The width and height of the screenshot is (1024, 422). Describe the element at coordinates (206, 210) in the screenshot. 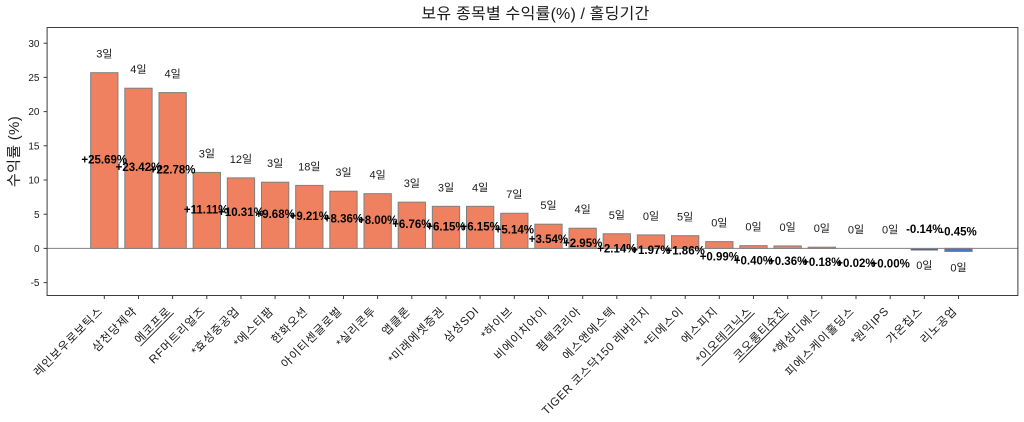

I see `svg-text: +11.11%` at that location.